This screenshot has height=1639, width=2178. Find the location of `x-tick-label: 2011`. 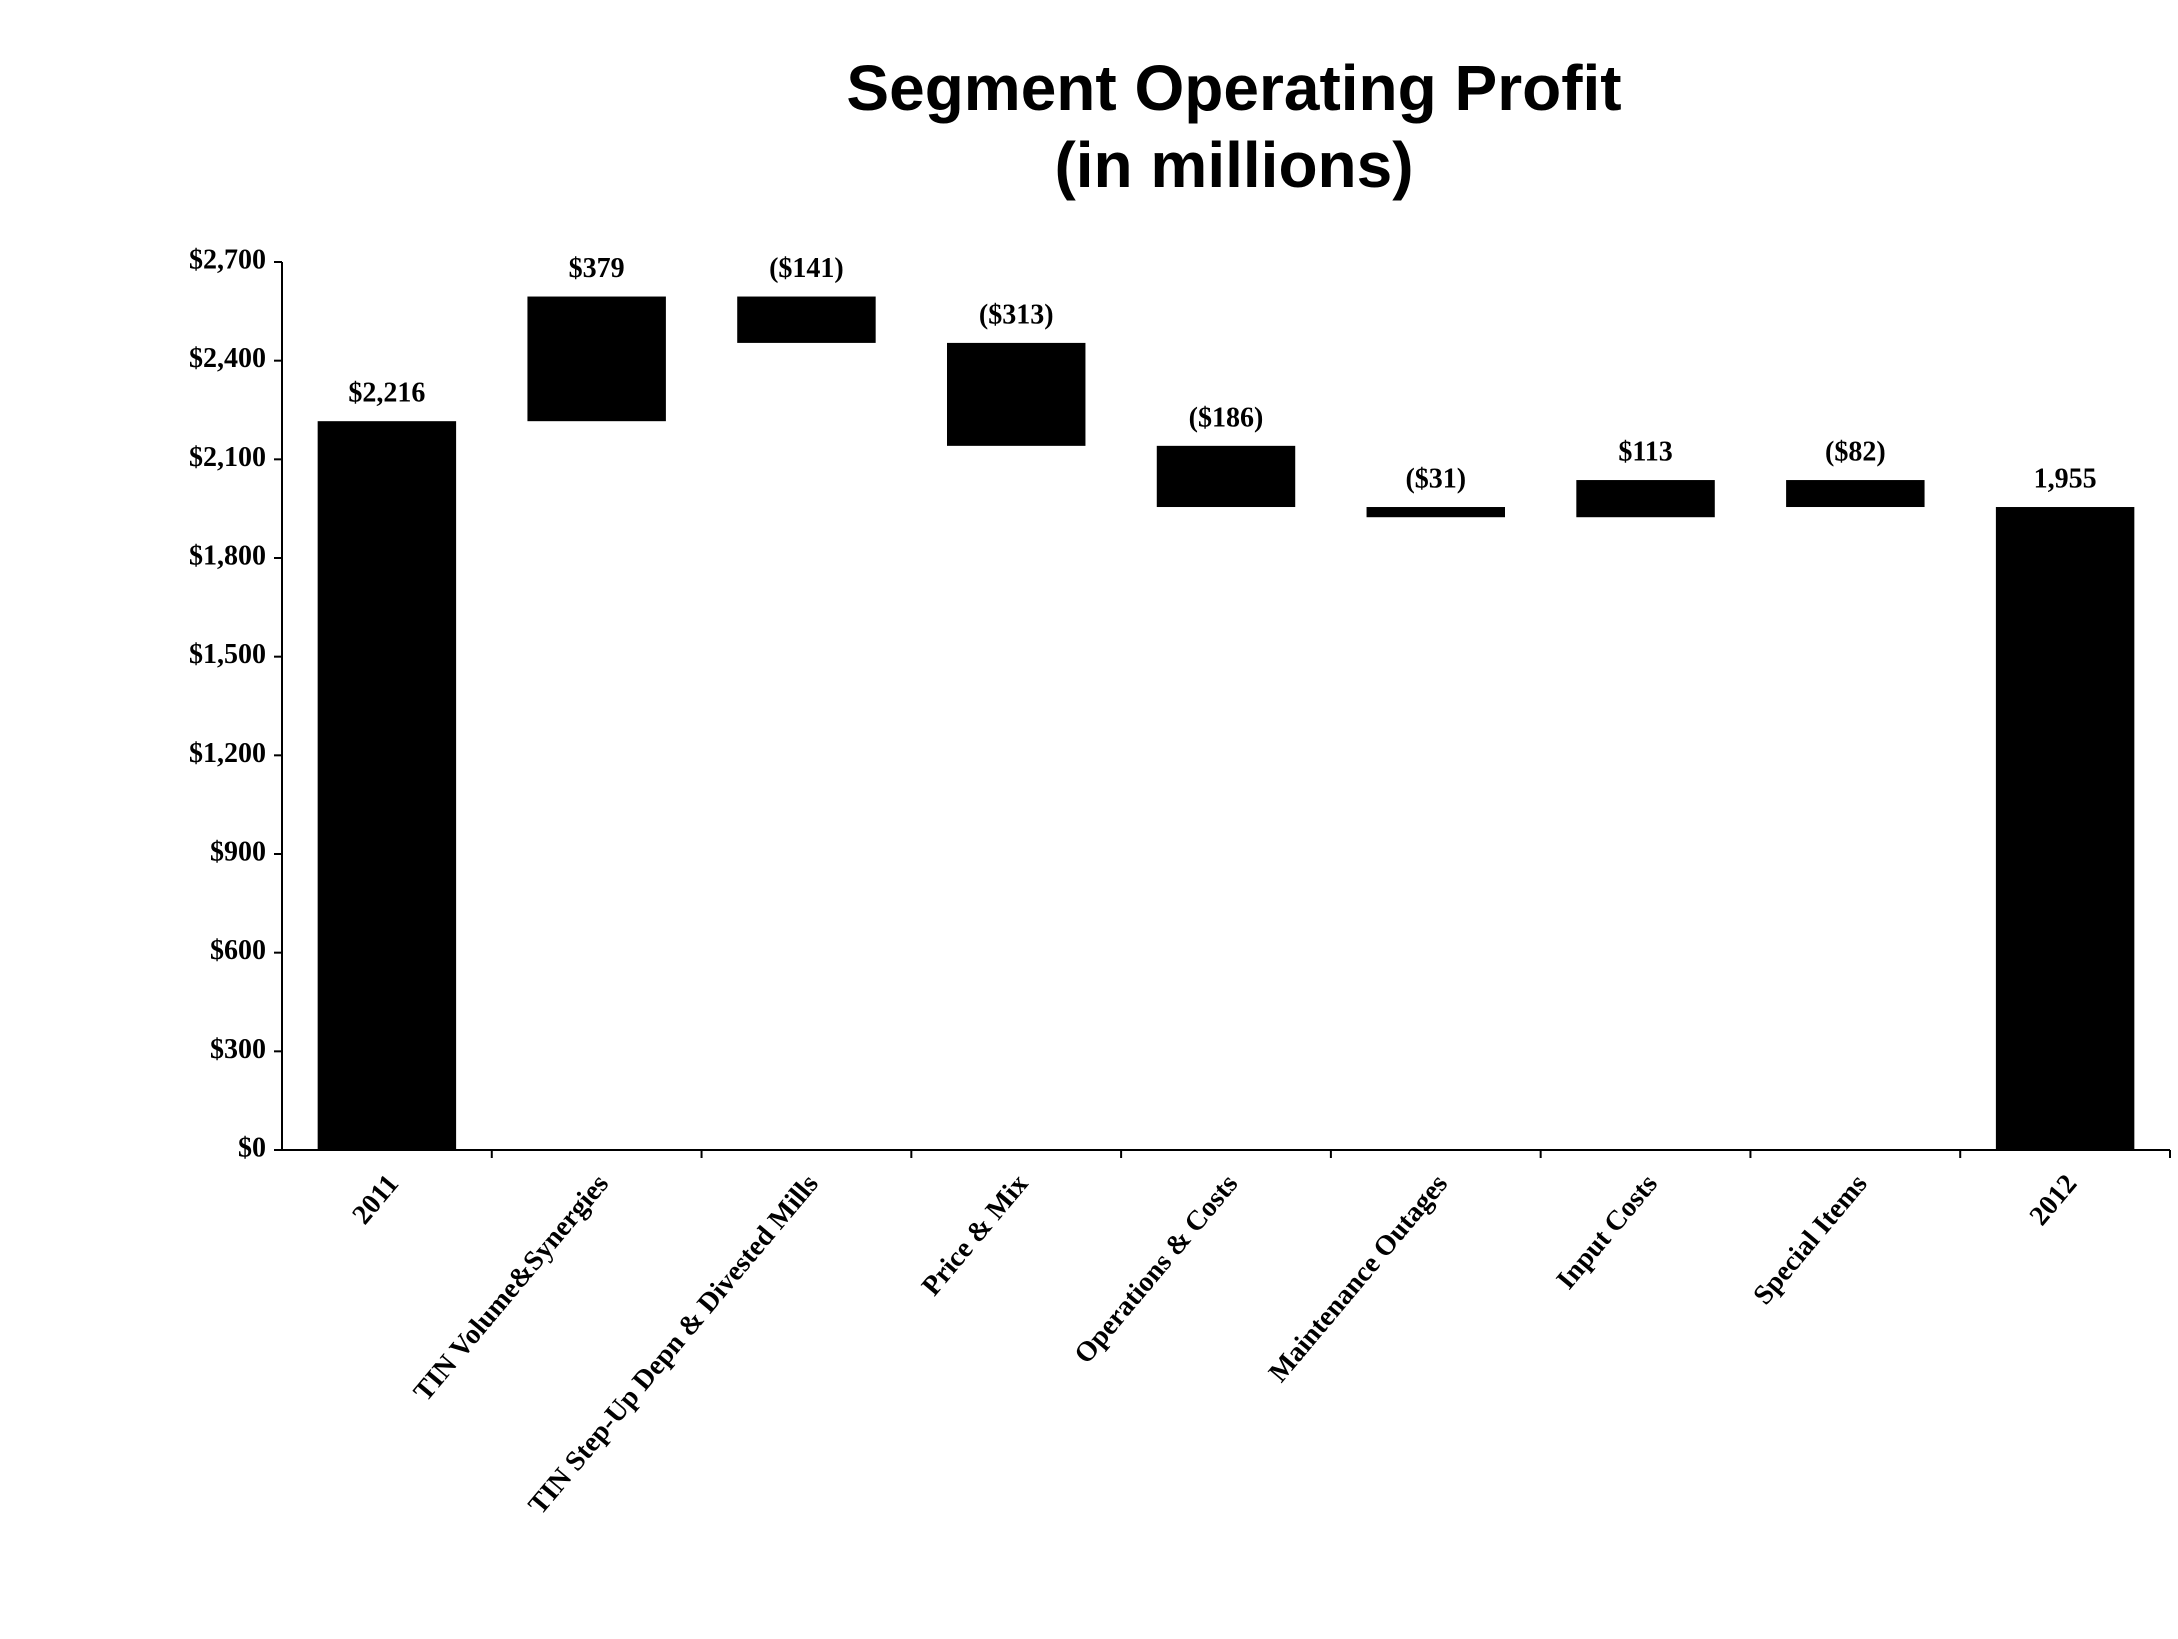

x-tick-label: 2011 is located at coordinates (375, 1200).